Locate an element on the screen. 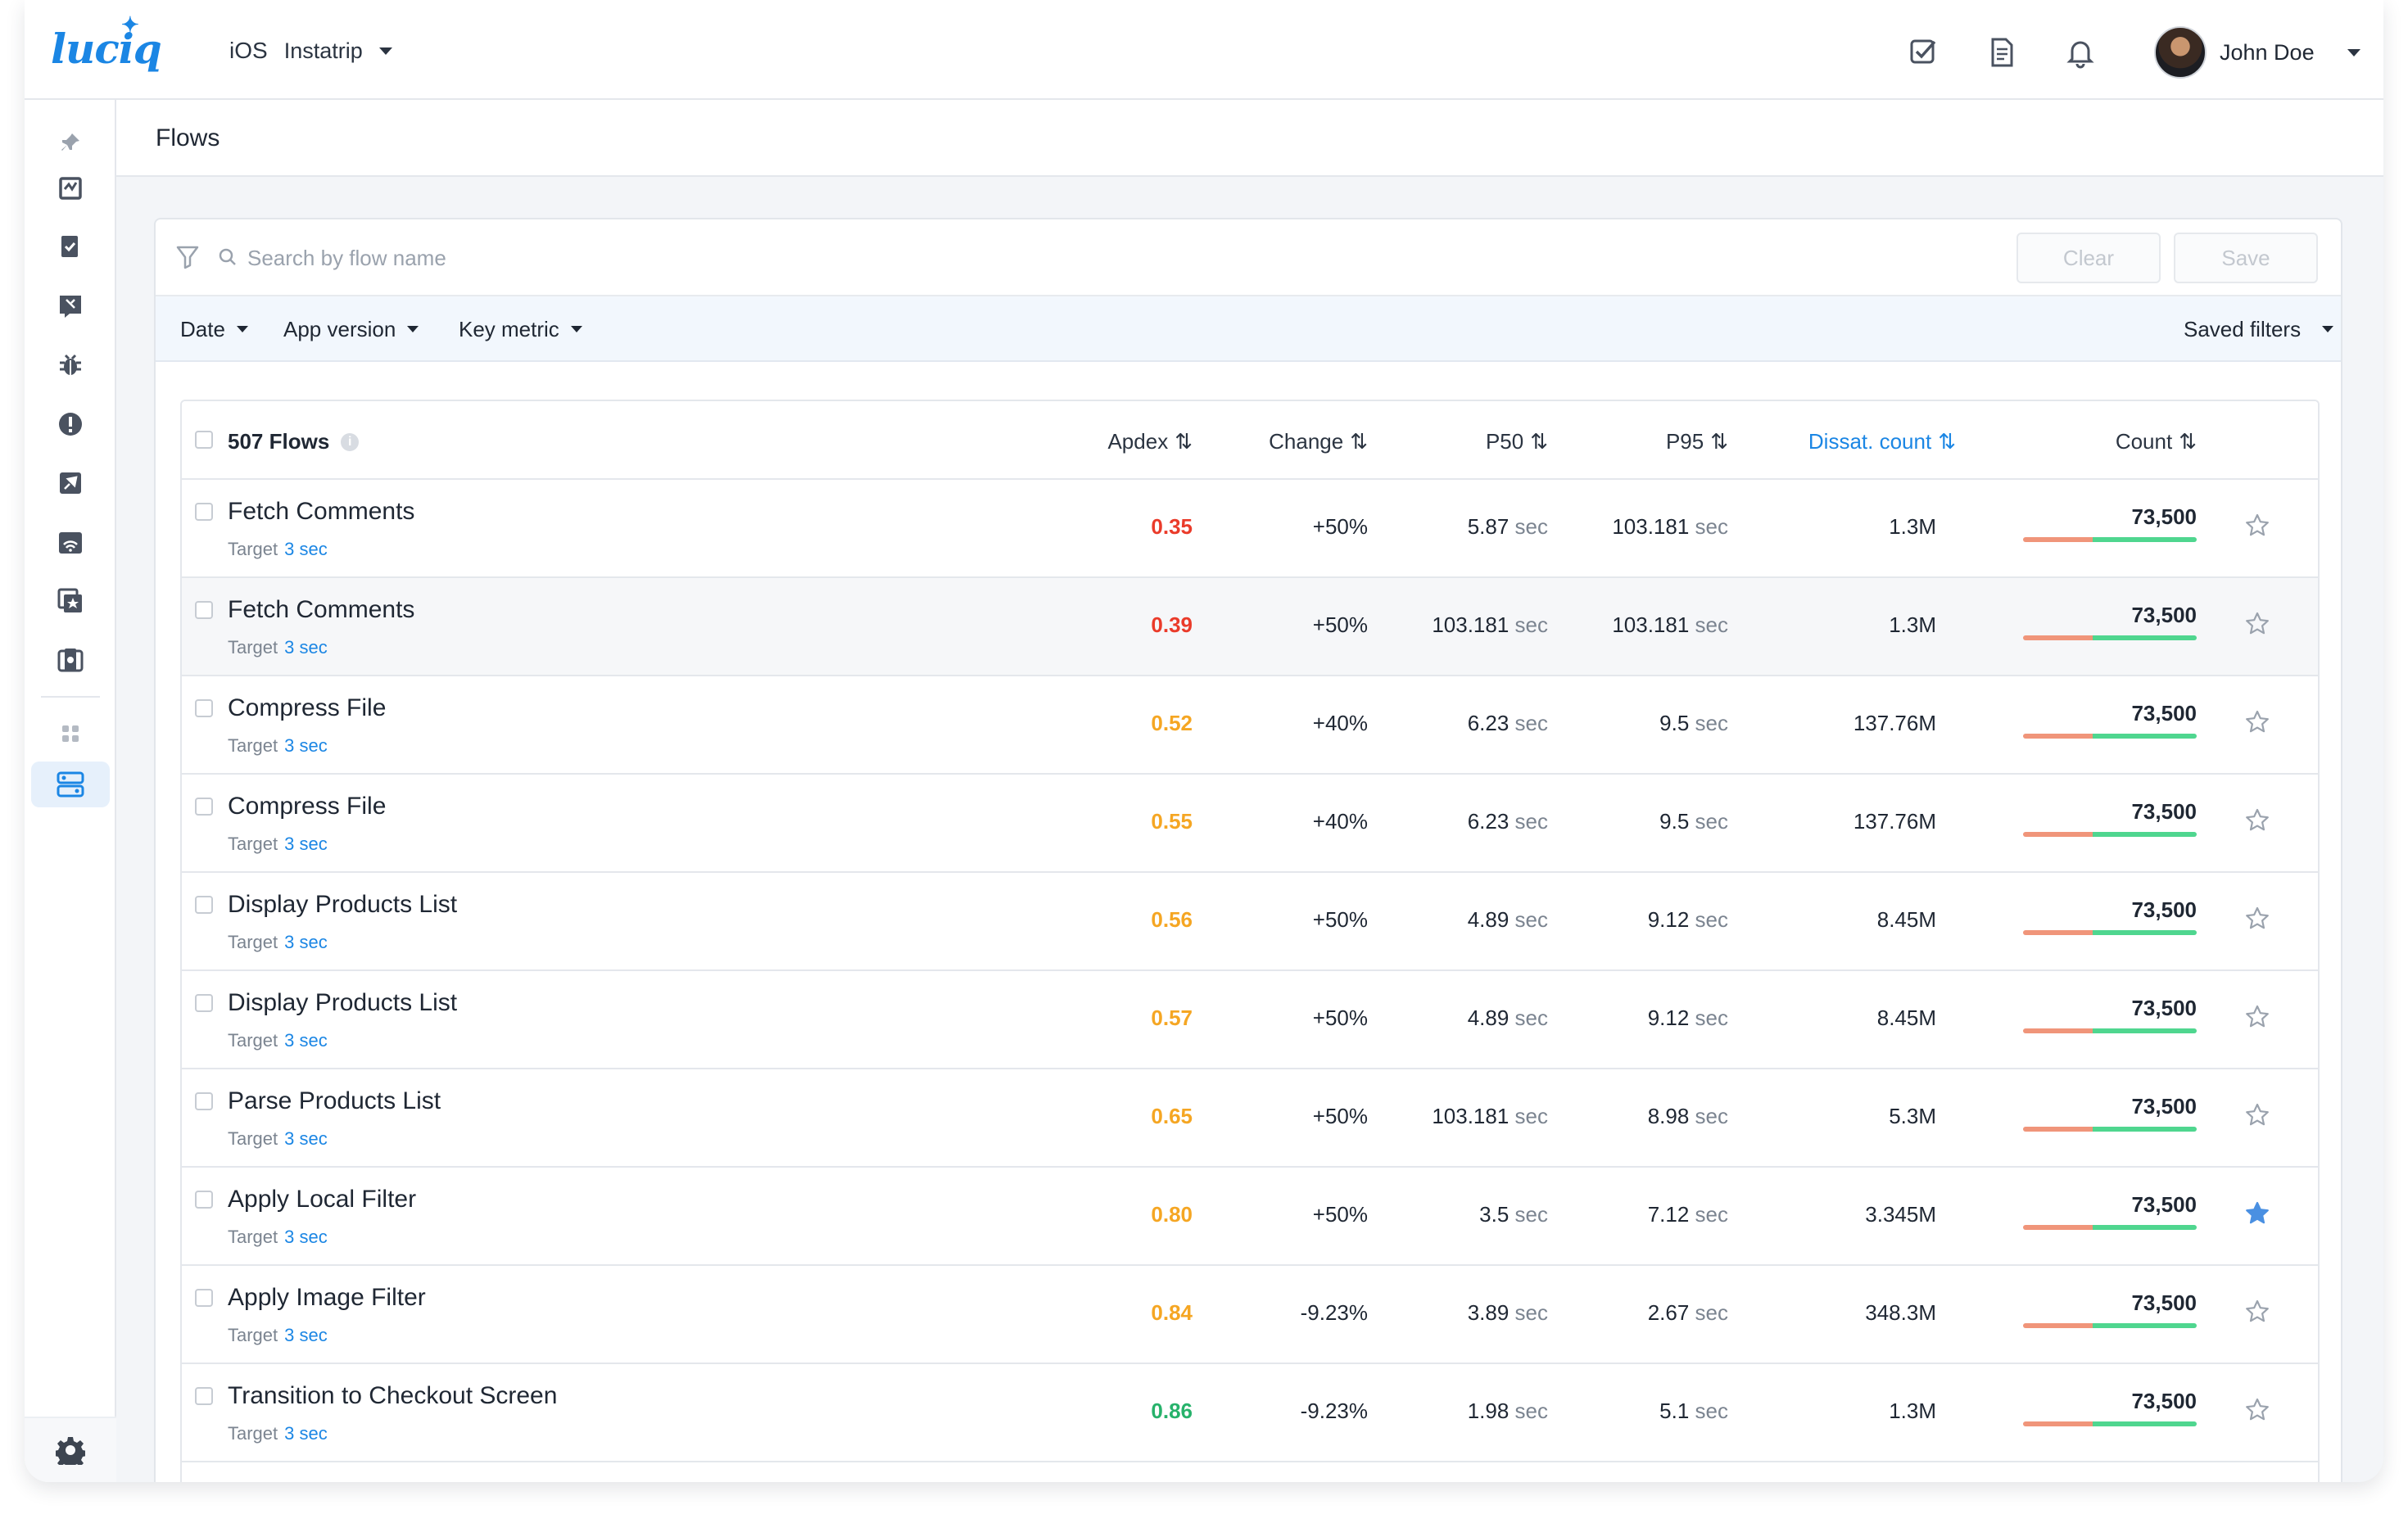  save-button: Save is located at coordinates (2246, 258).